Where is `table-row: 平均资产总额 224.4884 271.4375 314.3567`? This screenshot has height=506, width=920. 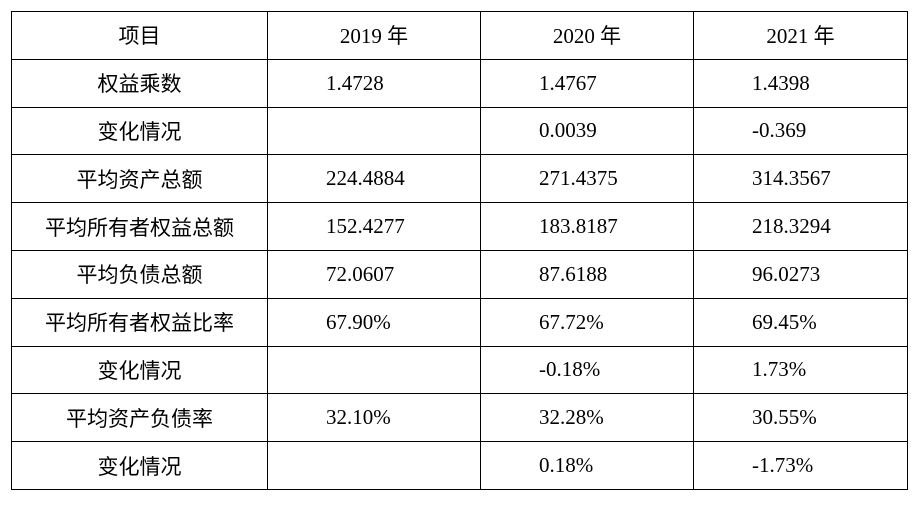
table-row: 平均资产总额 224.4884 271.4375 314.3567 is located at coordinates (459, 179).